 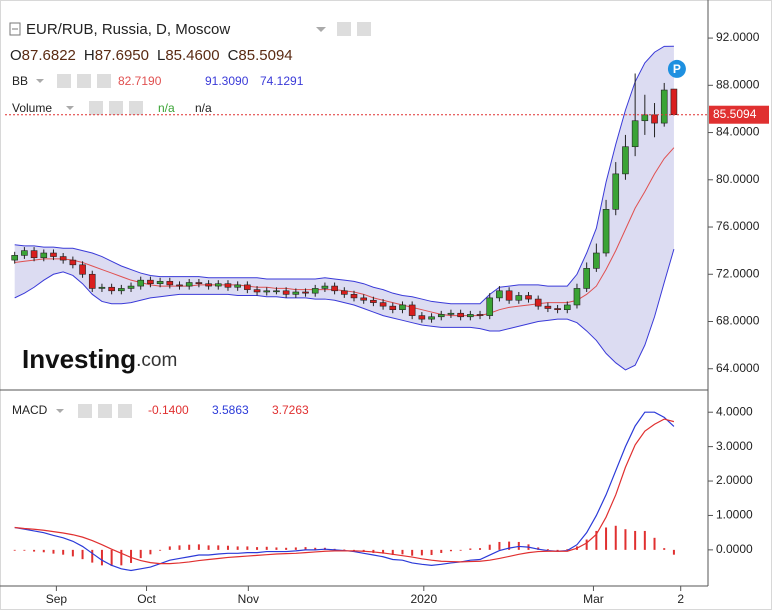 I want to click on y-tick-label: 68.0000, so click(x=738, y=321).